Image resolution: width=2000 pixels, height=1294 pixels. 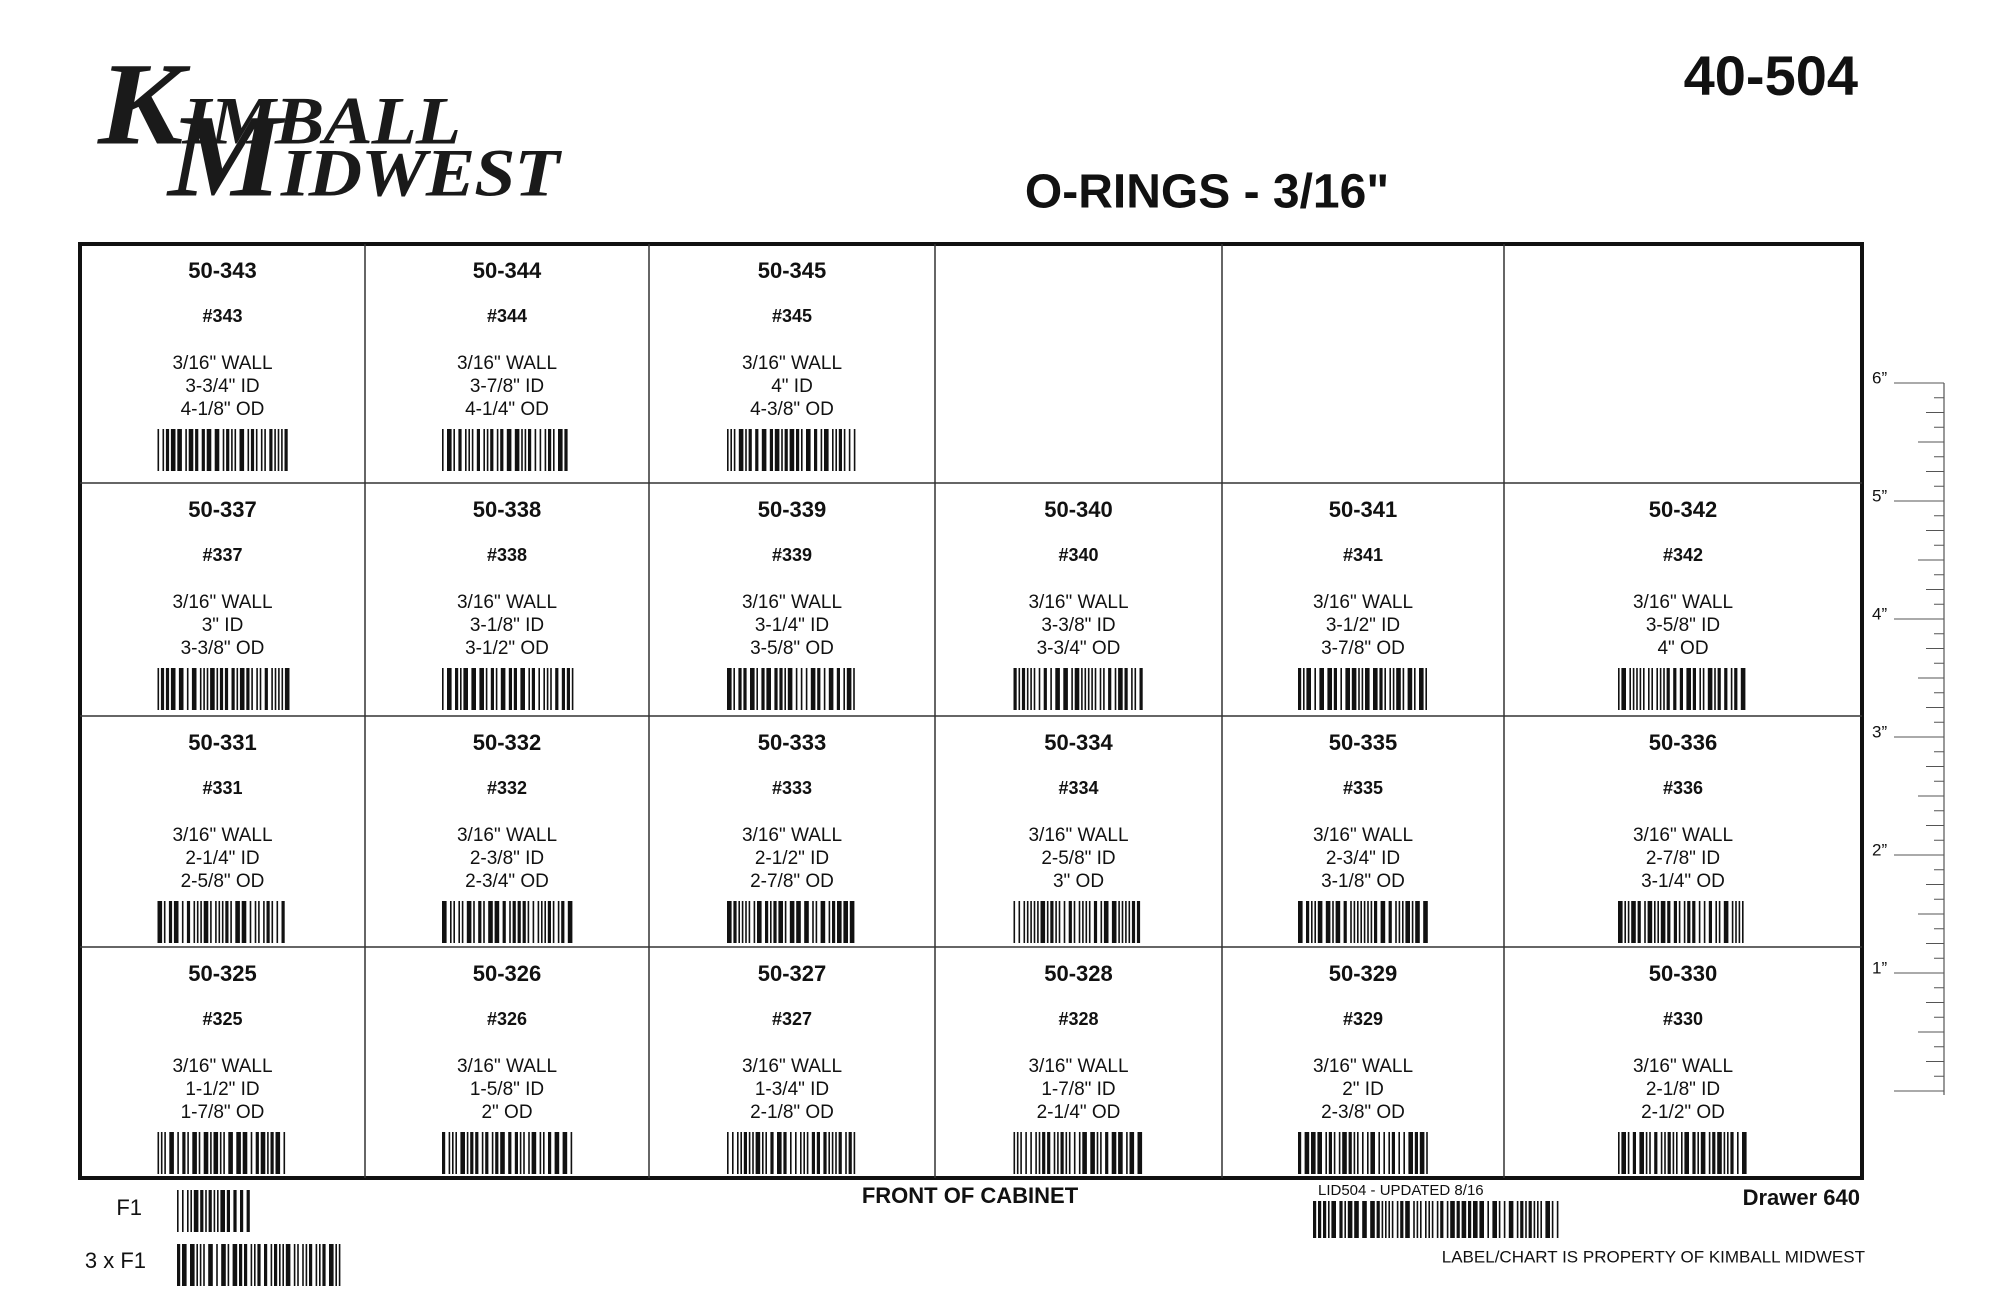 What do you see at coordinates (792, 742) in the screenshot?
I see `part-number: 50-333` at bounding box center [792, 742].